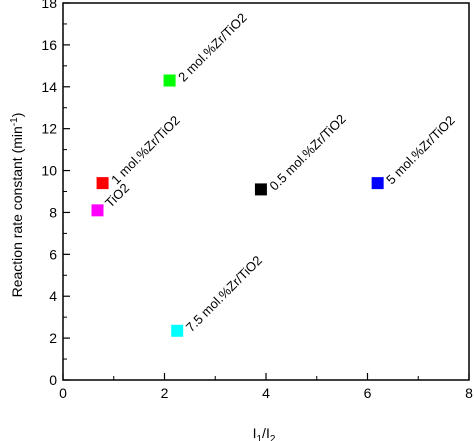  Describe the element at coordinates (165, 393) in the screenshot. I see `x-tick-label: 2` at that location.